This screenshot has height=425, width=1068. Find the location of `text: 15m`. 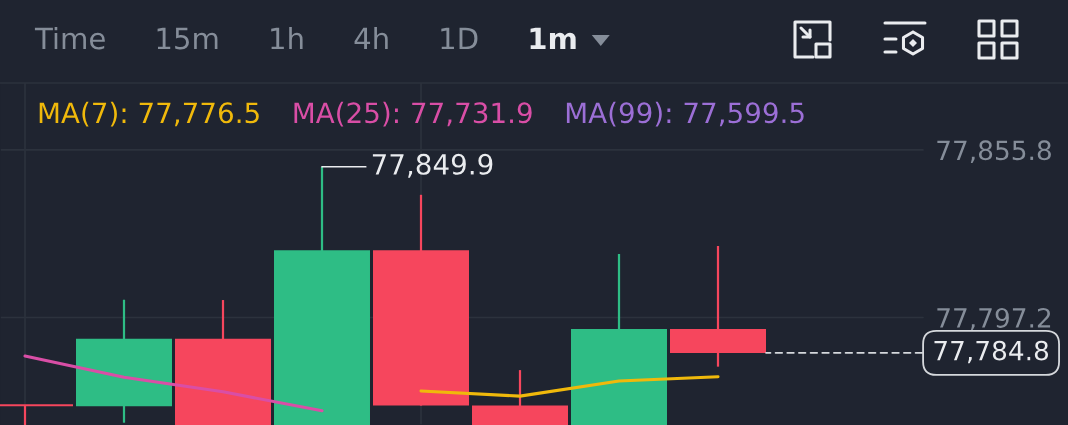

text: 15m is located at coordinates (187, 38).